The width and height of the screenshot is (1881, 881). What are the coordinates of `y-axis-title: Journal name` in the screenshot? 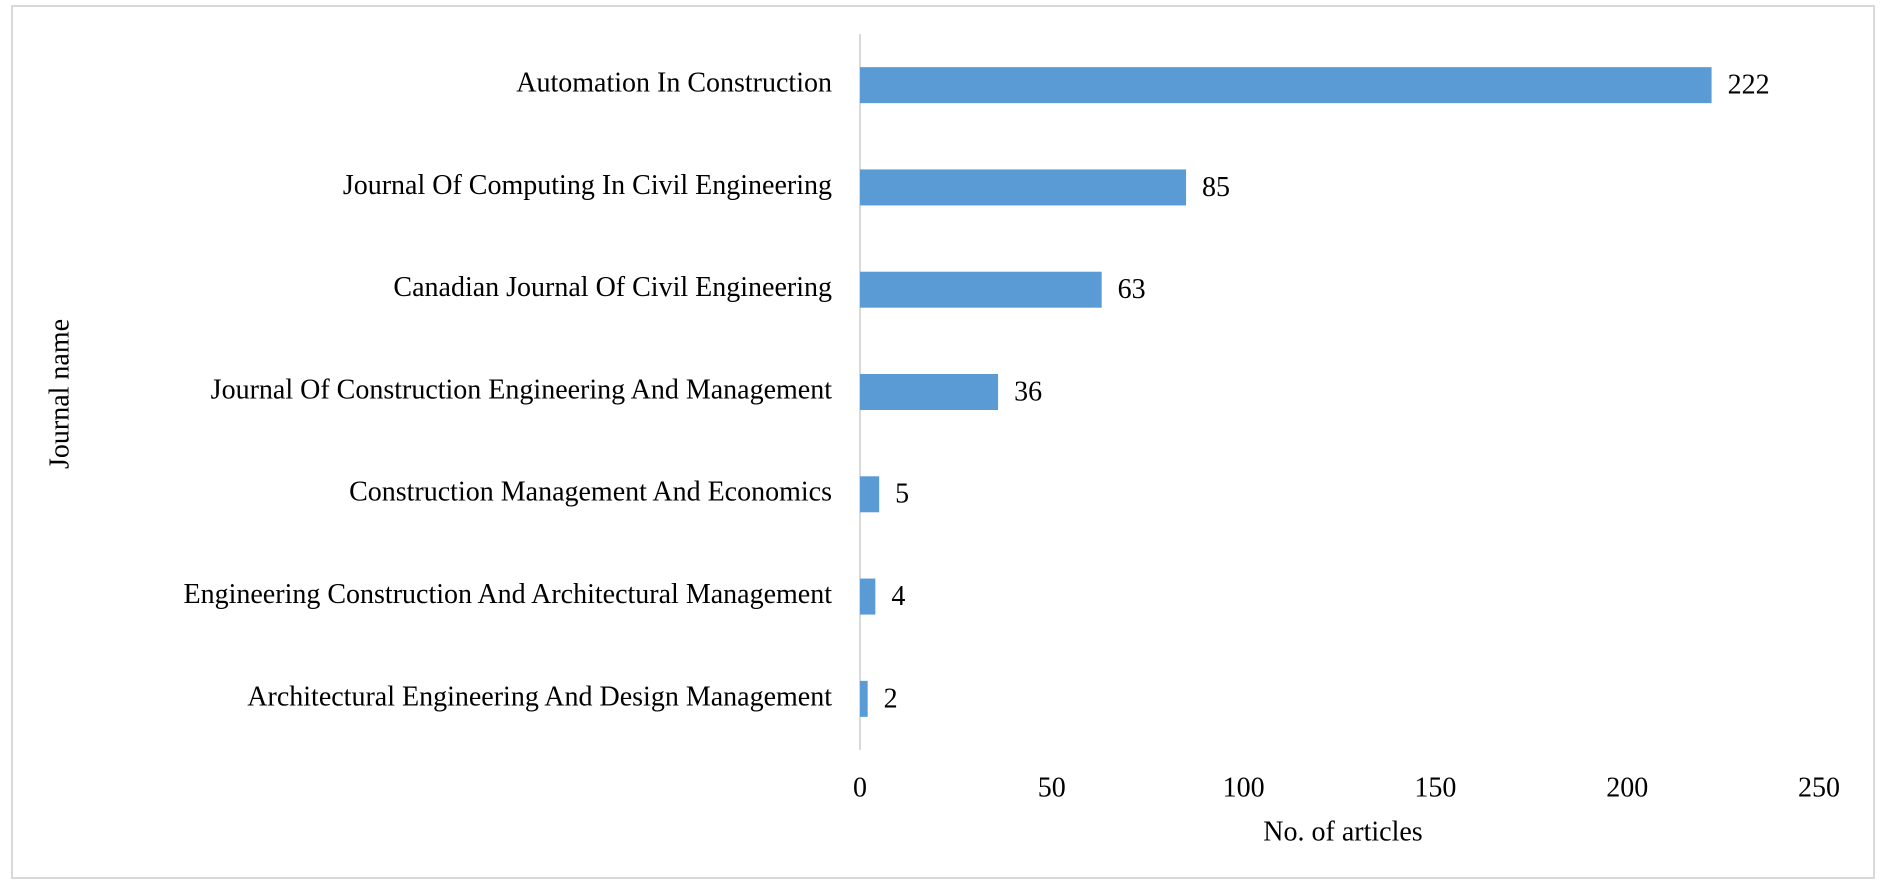 It's located at (59, 394).